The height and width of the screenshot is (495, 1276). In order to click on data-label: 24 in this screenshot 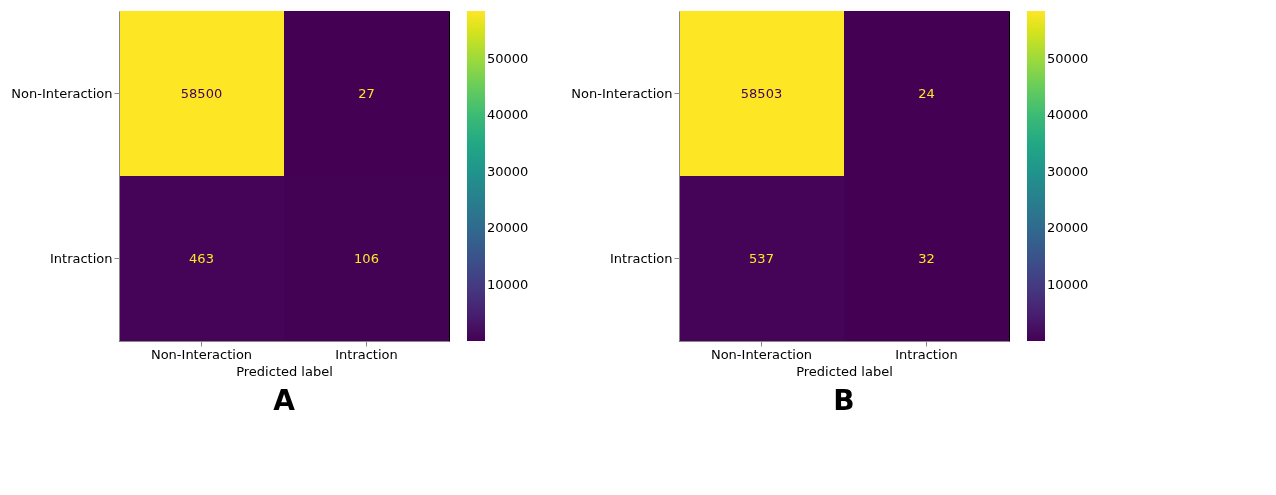, I will do `click(926, 93)`.